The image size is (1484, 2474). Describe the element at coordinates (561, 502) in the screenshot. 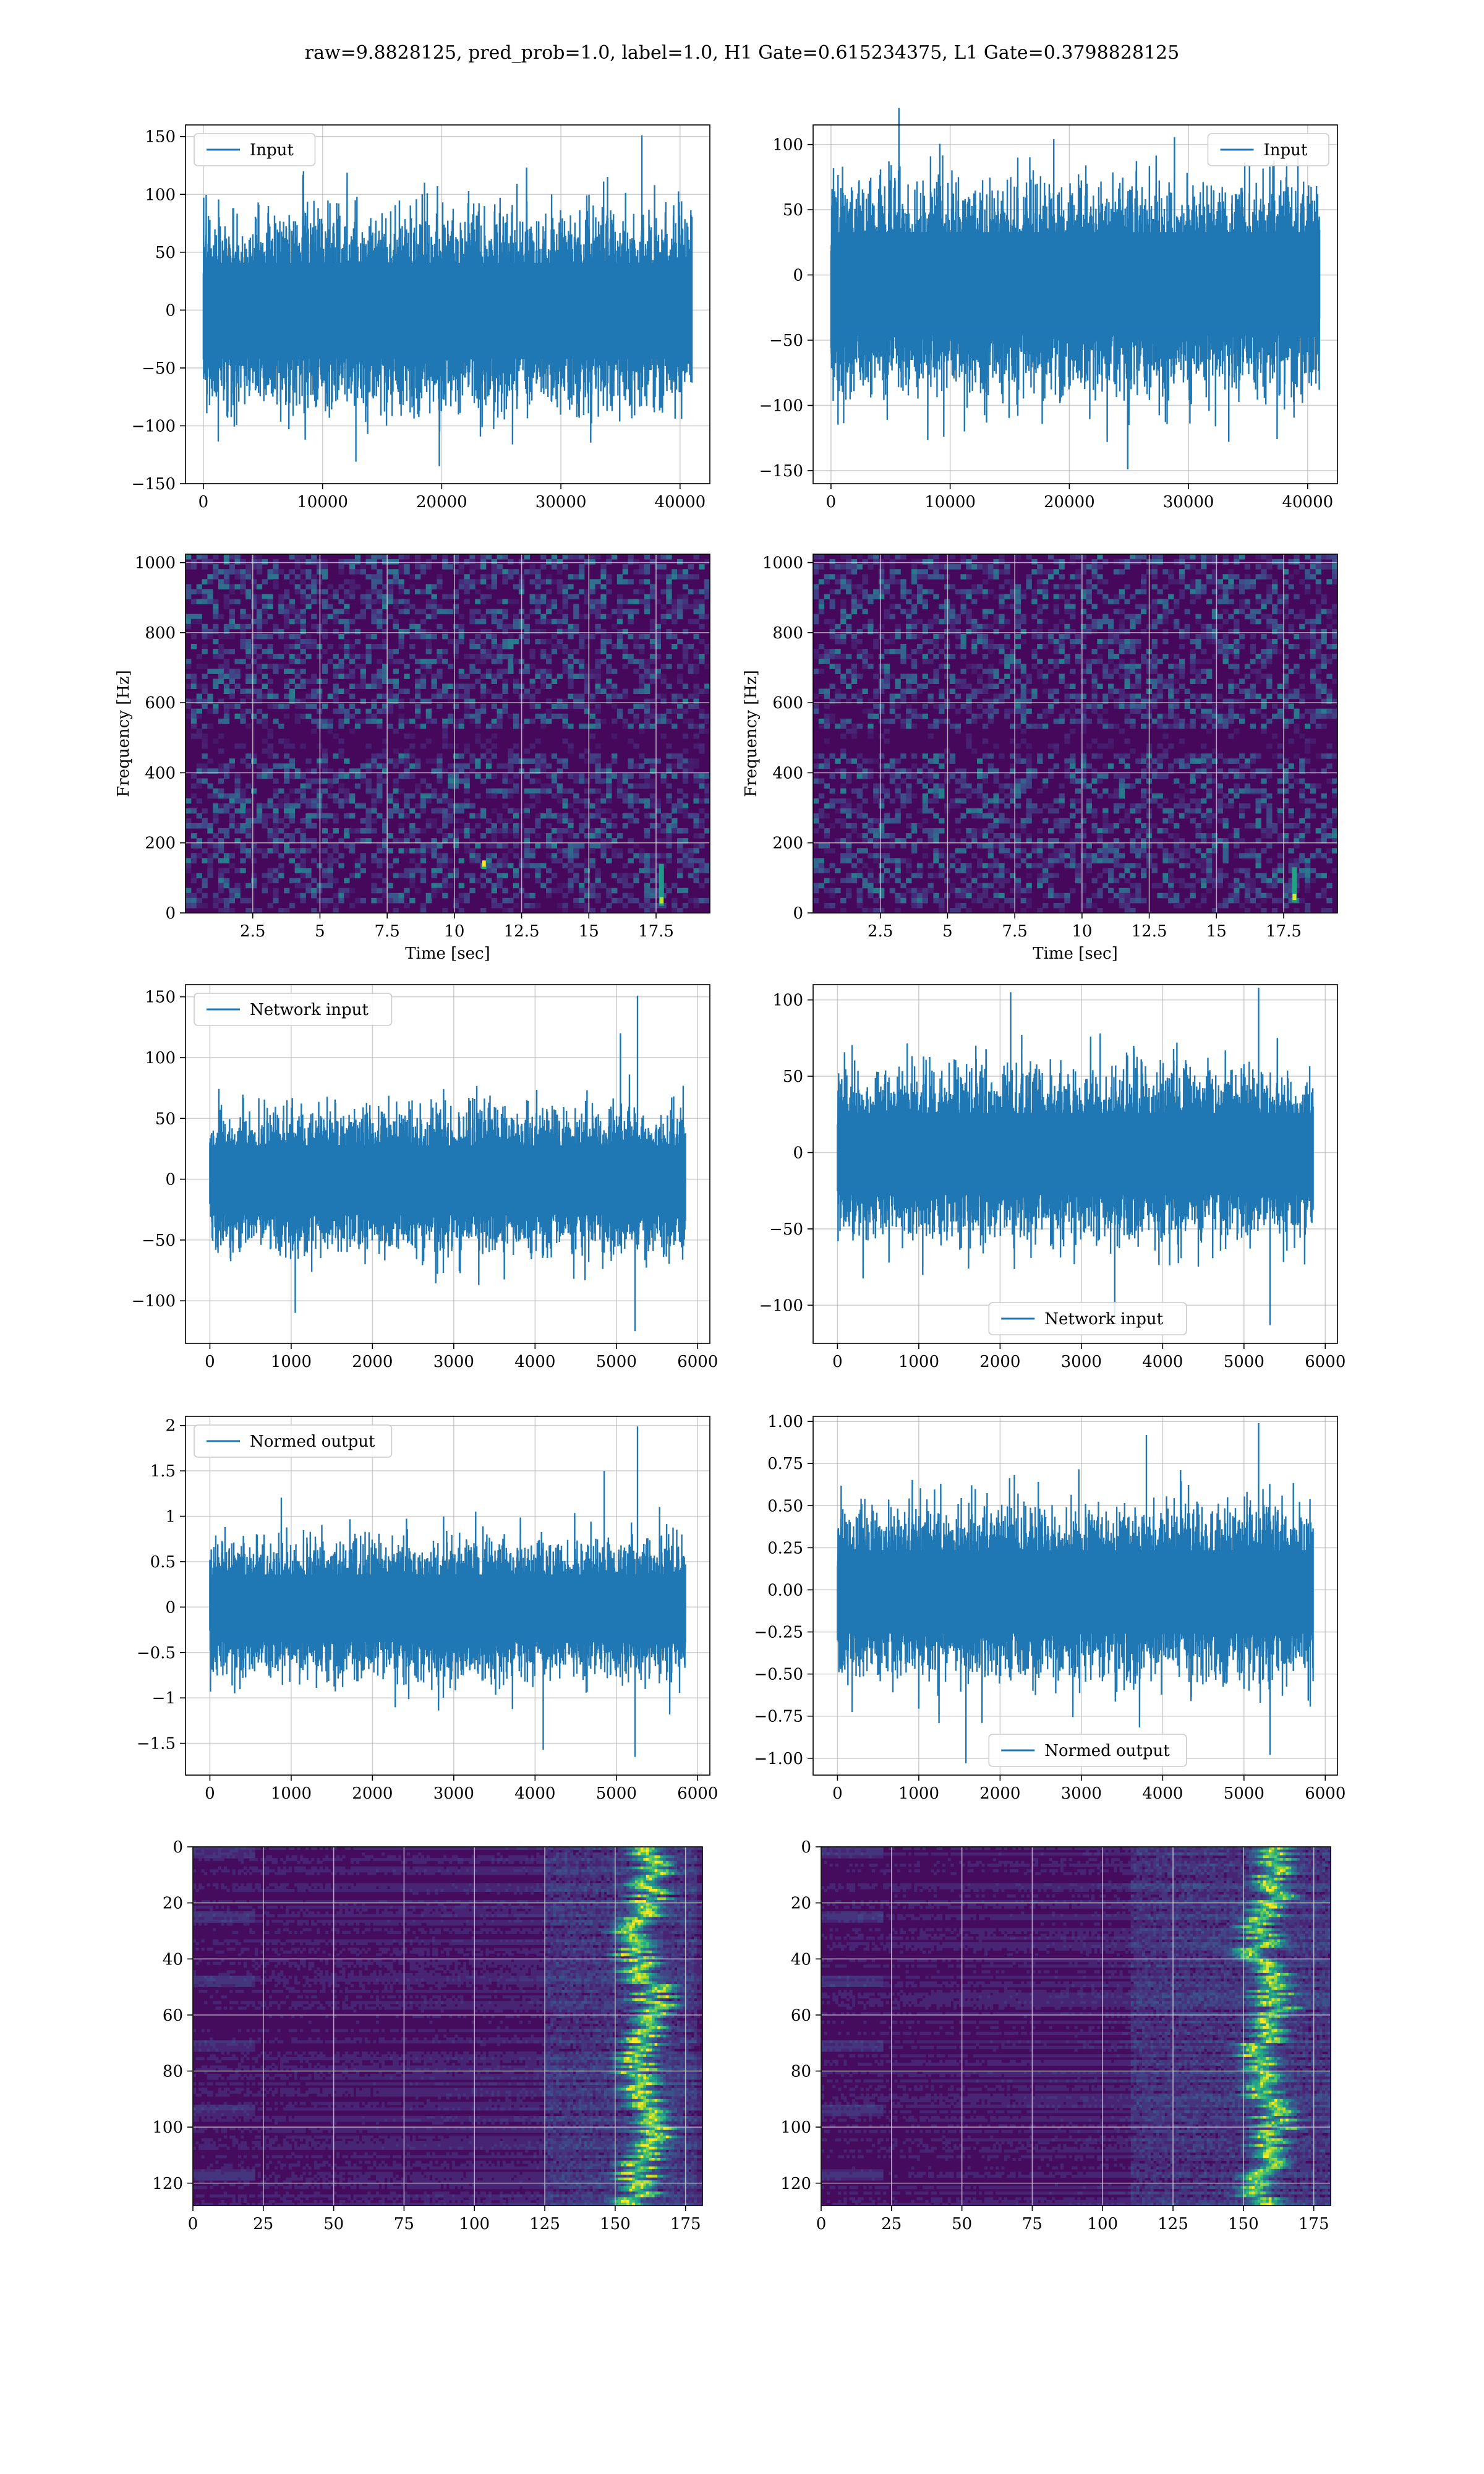

I see `x-tick-label: 30000` at that location.